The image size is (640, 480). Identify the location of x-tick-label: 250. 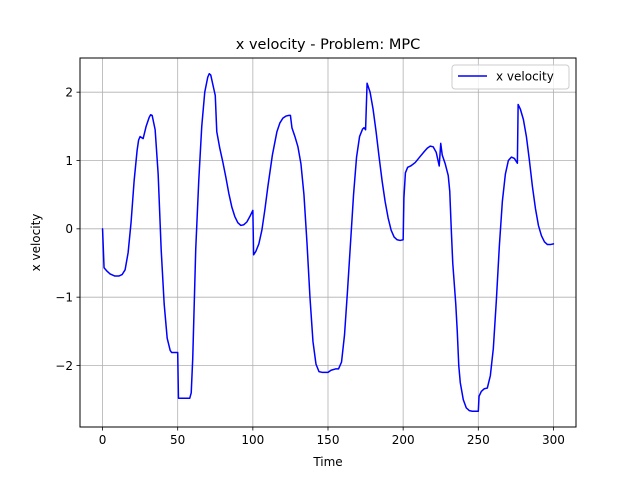
(478, 440).